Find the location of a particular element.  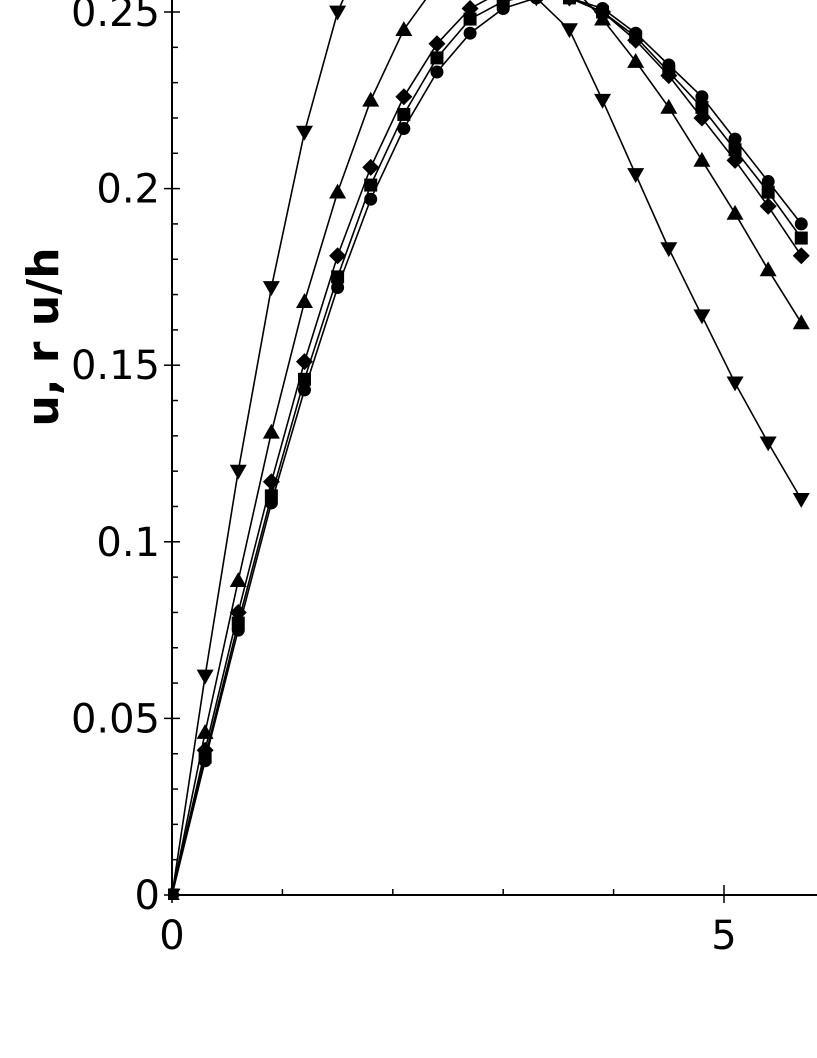

x-tick-label: 5 is located at coordinates (723, 936).